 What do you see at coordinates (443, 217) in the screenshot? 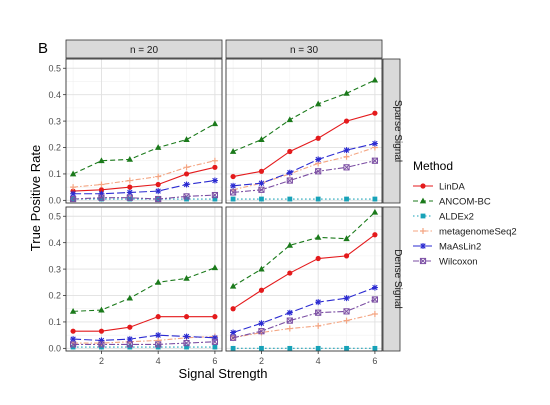
I see `legend-item: ALDEx2` at bounding box center [443, 217].